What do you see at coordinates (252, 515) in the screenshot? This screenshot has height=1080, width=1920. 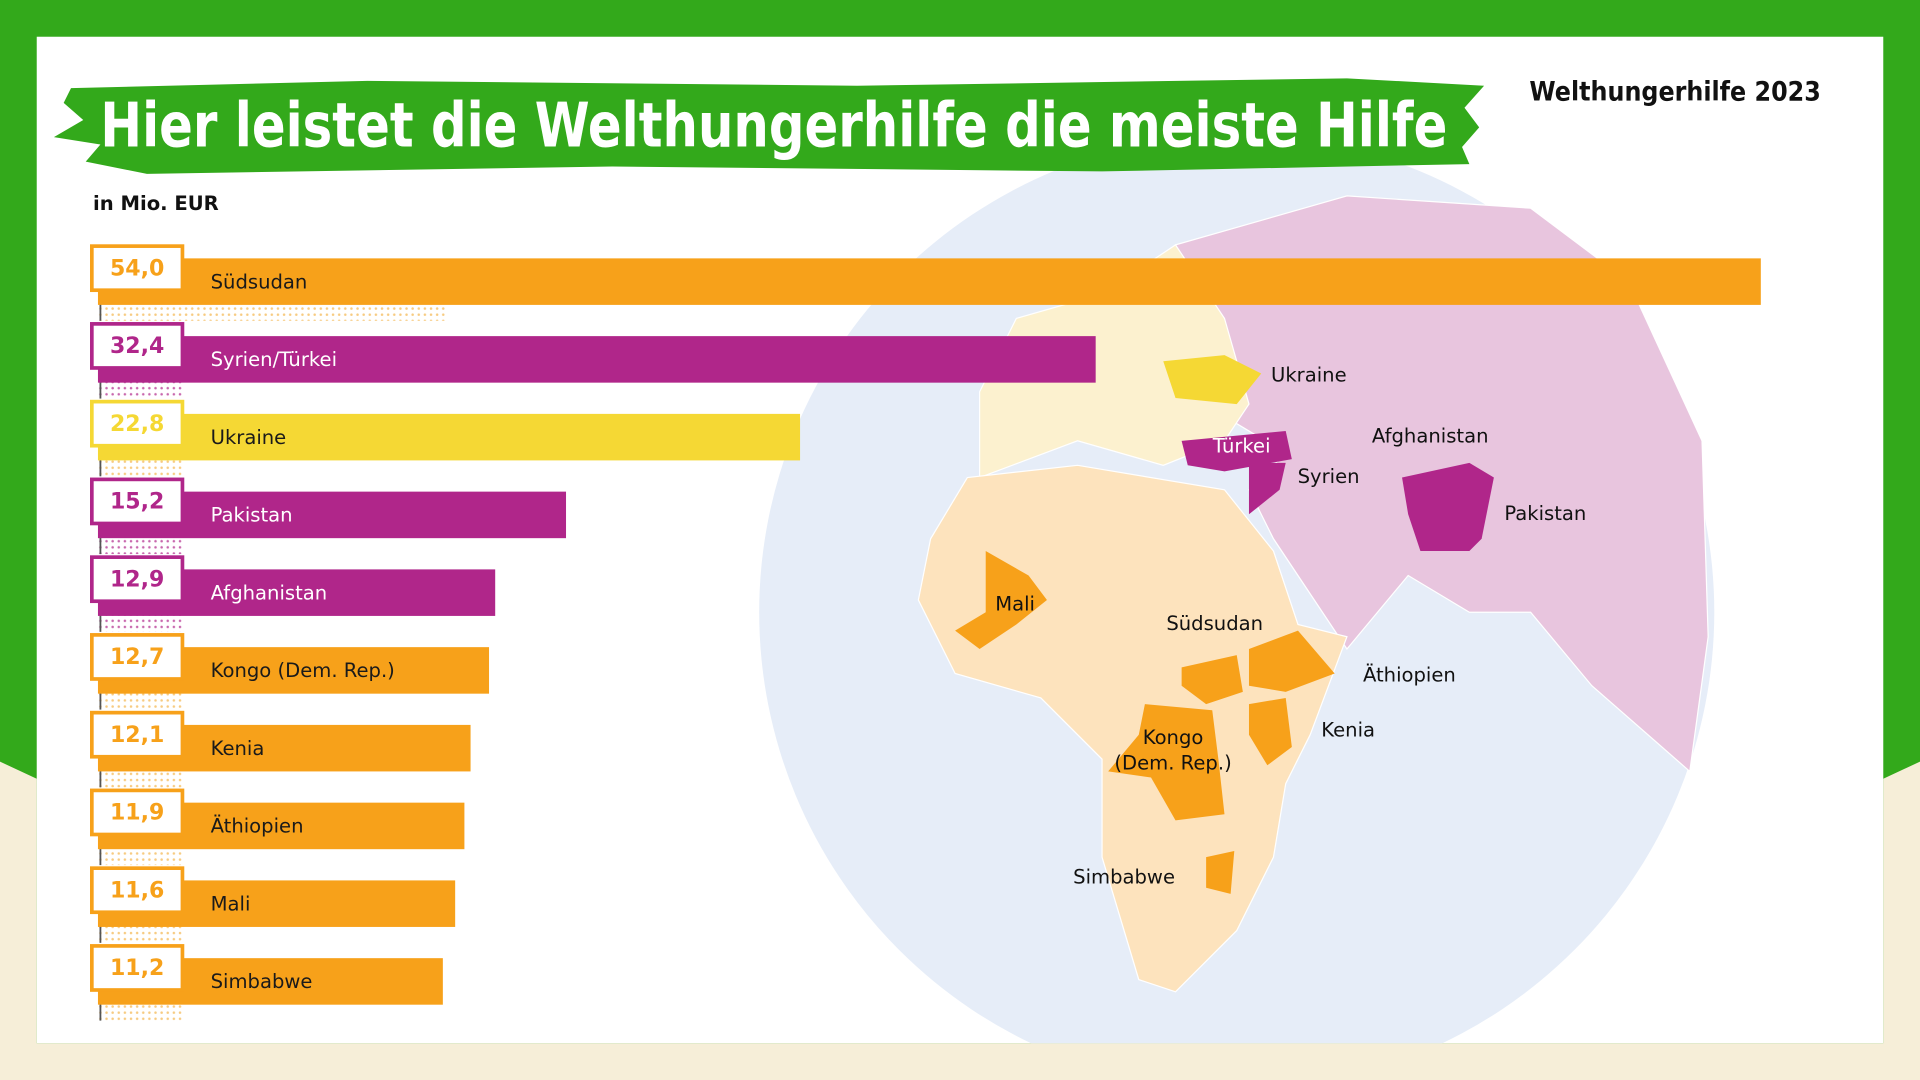 I see `category-label: Pakistan` at bounding box center [252, 515].